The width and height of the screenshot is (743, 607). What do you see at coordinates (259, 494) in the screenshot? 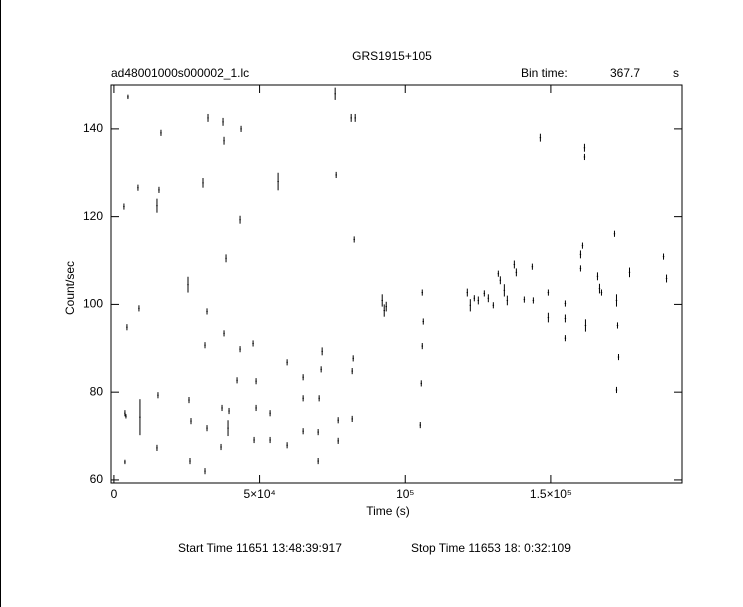
I see `x-tick-label: 5×10⁴` at bounding box center [259, 494].